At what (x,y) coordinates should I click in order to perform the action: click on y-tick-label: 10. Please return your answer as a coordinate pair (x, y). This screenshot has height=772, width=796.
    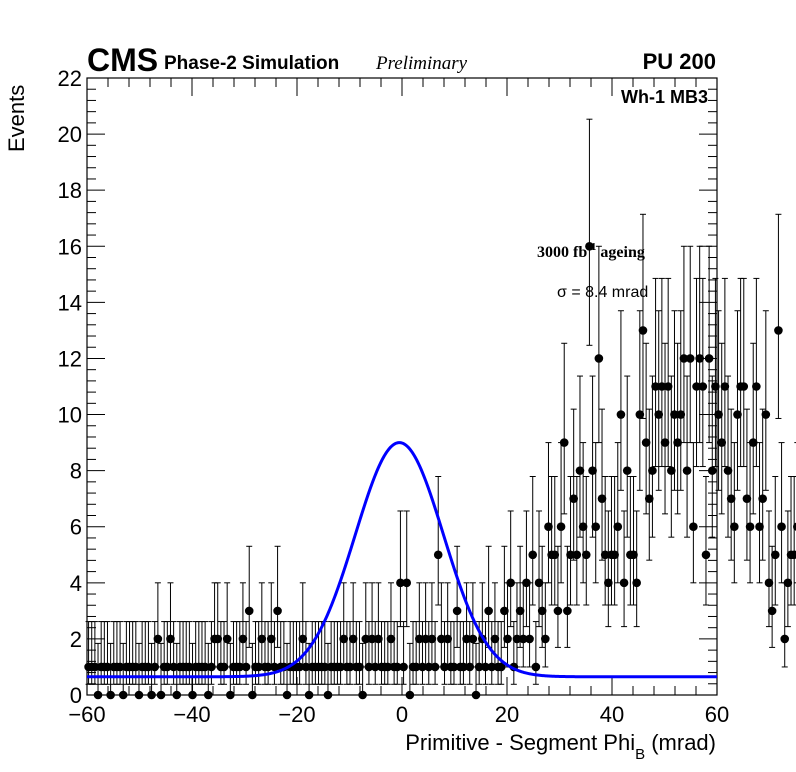
    Looking at the image, I should click on (70, 415).